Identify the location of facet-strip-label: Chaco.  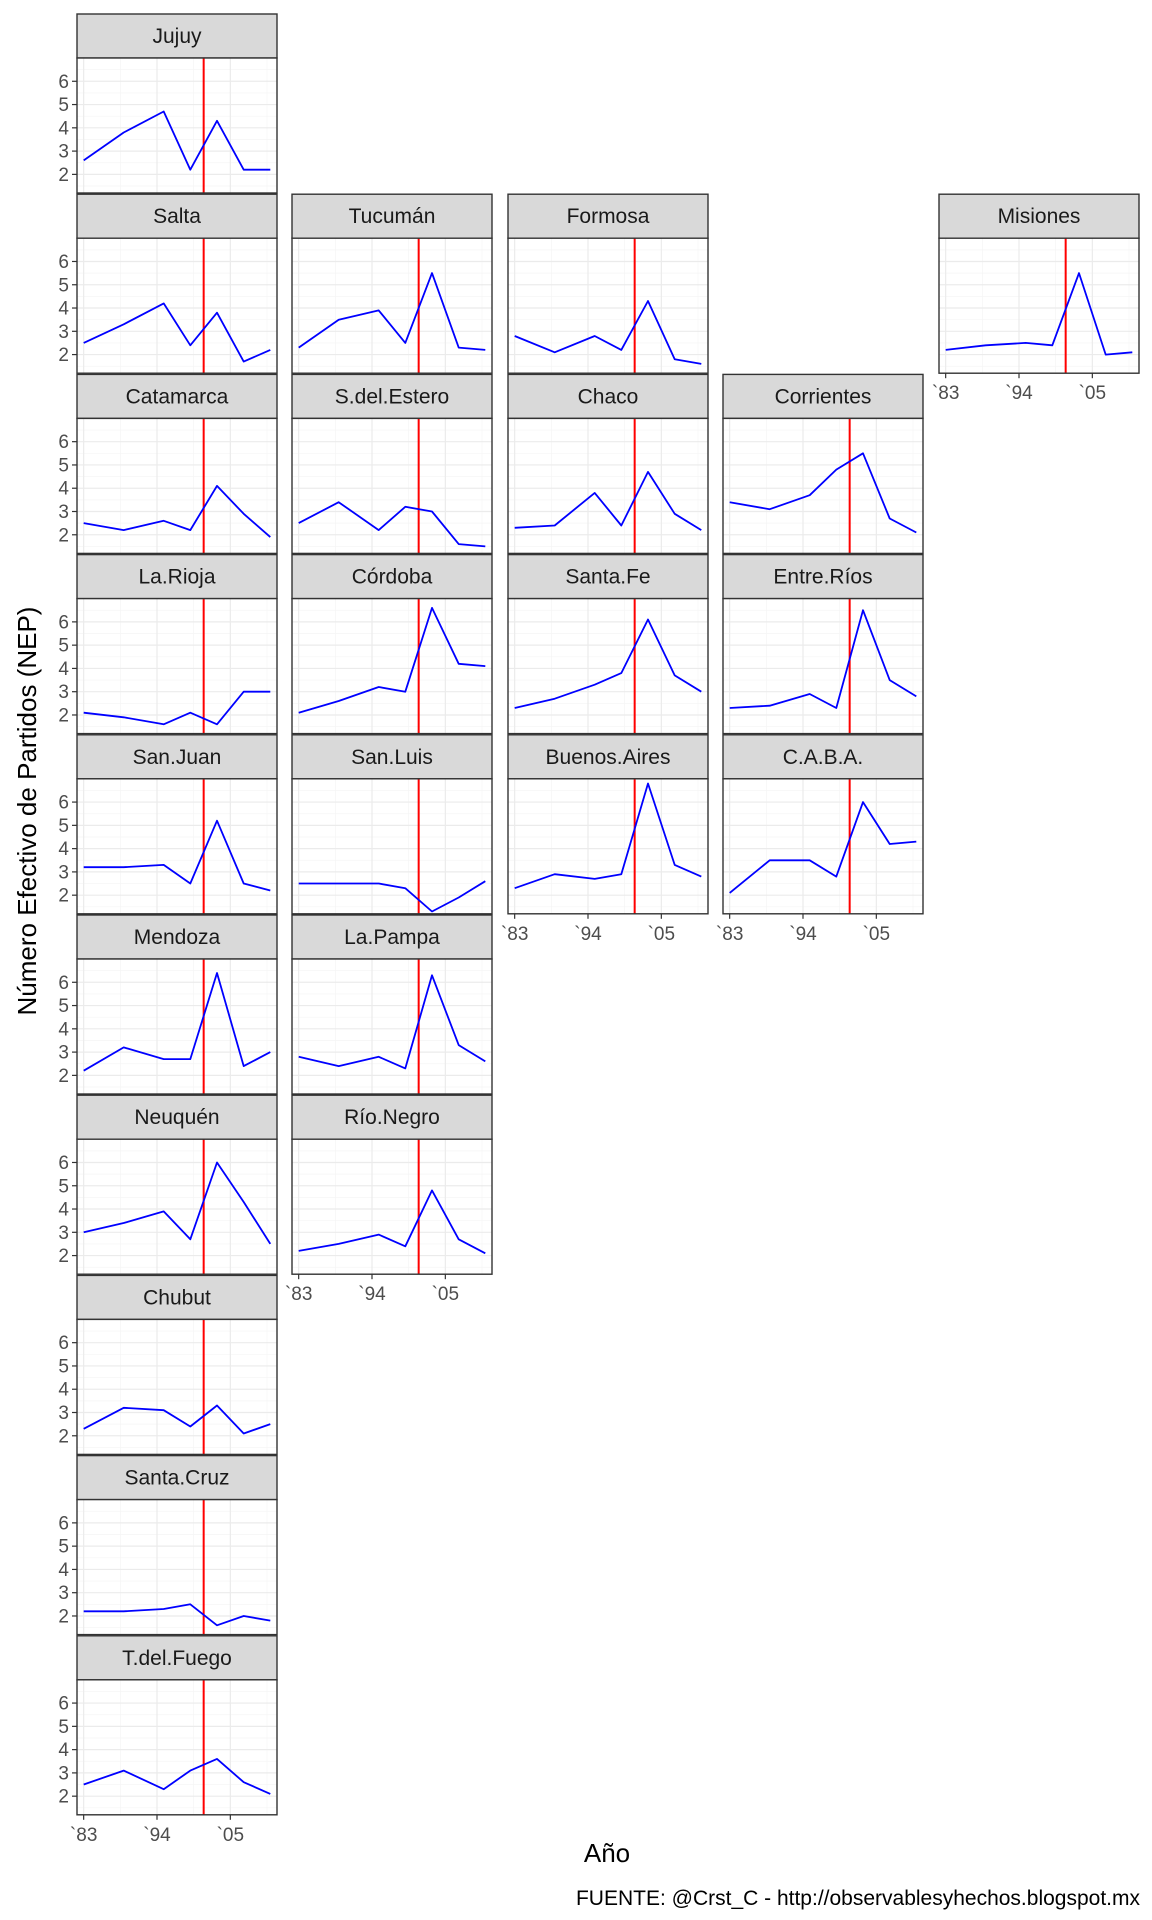
(608, 396).